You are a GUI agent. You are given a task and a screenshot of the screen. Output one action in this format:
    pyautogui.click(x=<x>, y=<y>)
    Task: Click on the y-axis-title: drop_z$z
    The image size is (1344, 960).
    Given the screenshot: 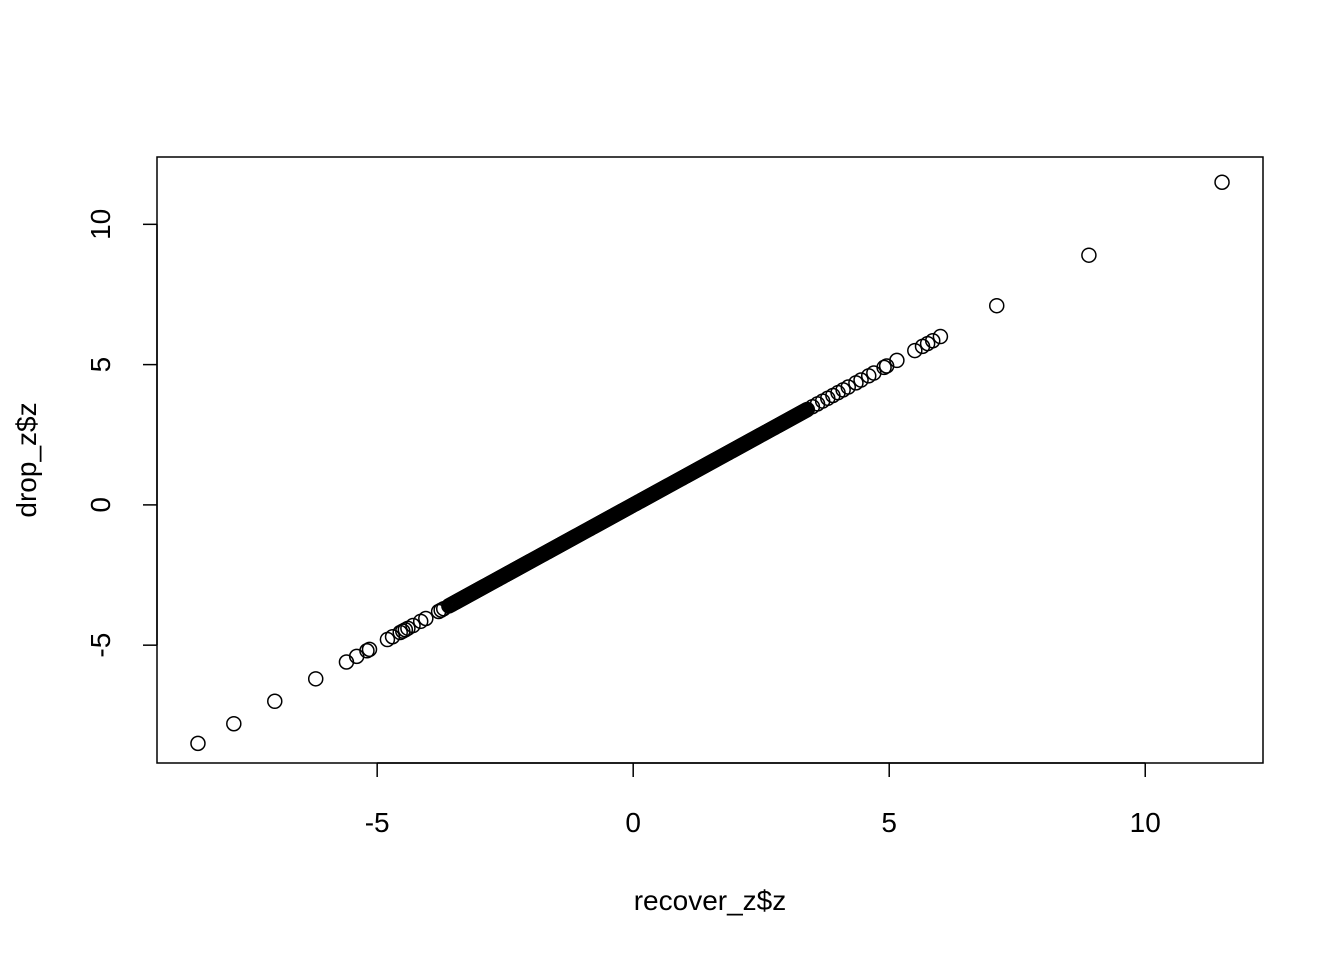 What is the action you would take?
    pyautogui.click(x=26, y=459)
    